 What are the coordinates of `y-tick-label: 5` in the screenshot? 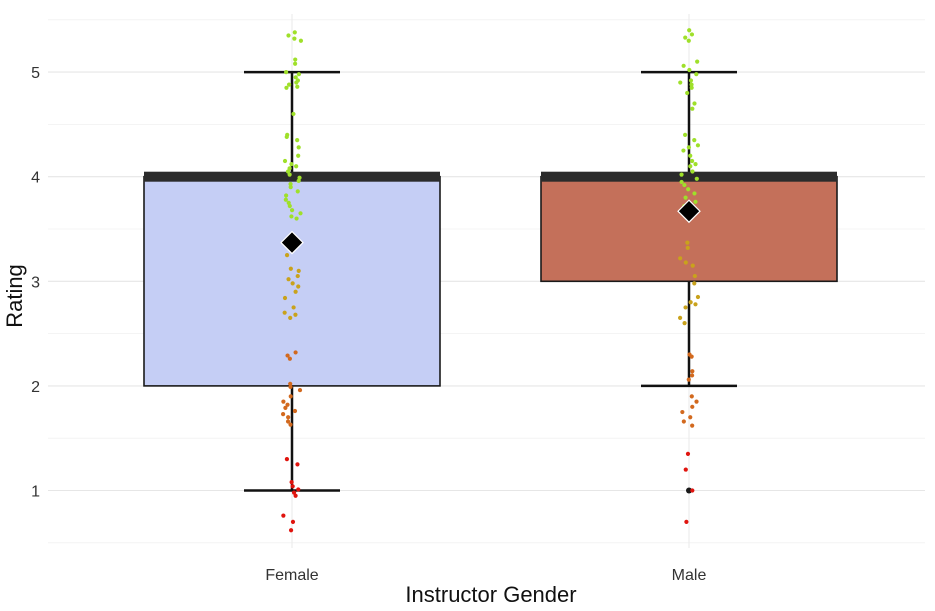 It's located at (35, 73).